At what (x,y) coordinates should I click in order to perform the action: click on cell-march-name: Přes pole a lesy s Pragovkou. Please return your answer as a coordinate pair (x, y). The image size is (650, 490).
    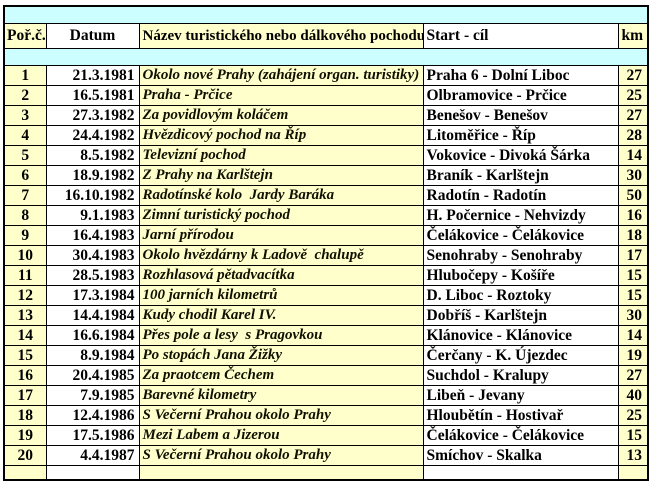
    Looking at the image, I should click on (281, 335).